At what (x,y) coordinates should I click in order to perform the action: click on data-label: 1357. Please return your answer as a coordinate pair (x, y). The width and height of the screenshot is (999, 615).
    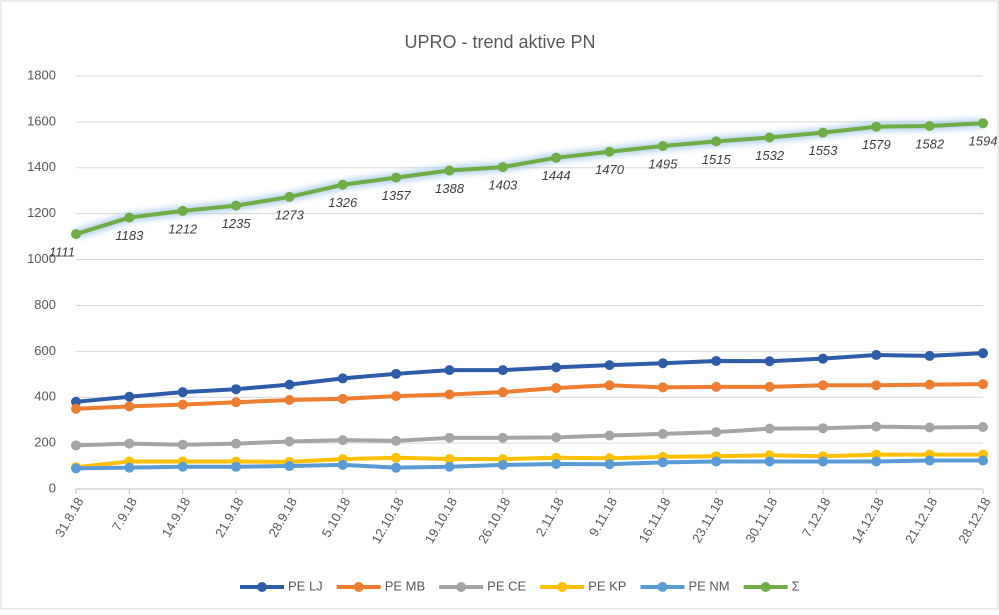
    Looking at the image, I should click on (397, 195).